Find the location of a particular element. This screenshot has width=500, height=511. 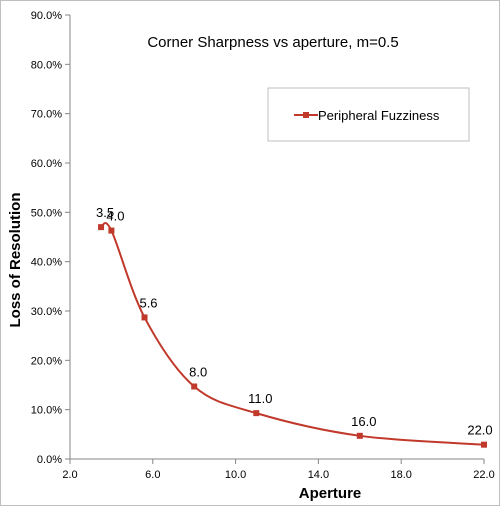

y-tick-label: 70.0% is located at coordinates (46, 115).